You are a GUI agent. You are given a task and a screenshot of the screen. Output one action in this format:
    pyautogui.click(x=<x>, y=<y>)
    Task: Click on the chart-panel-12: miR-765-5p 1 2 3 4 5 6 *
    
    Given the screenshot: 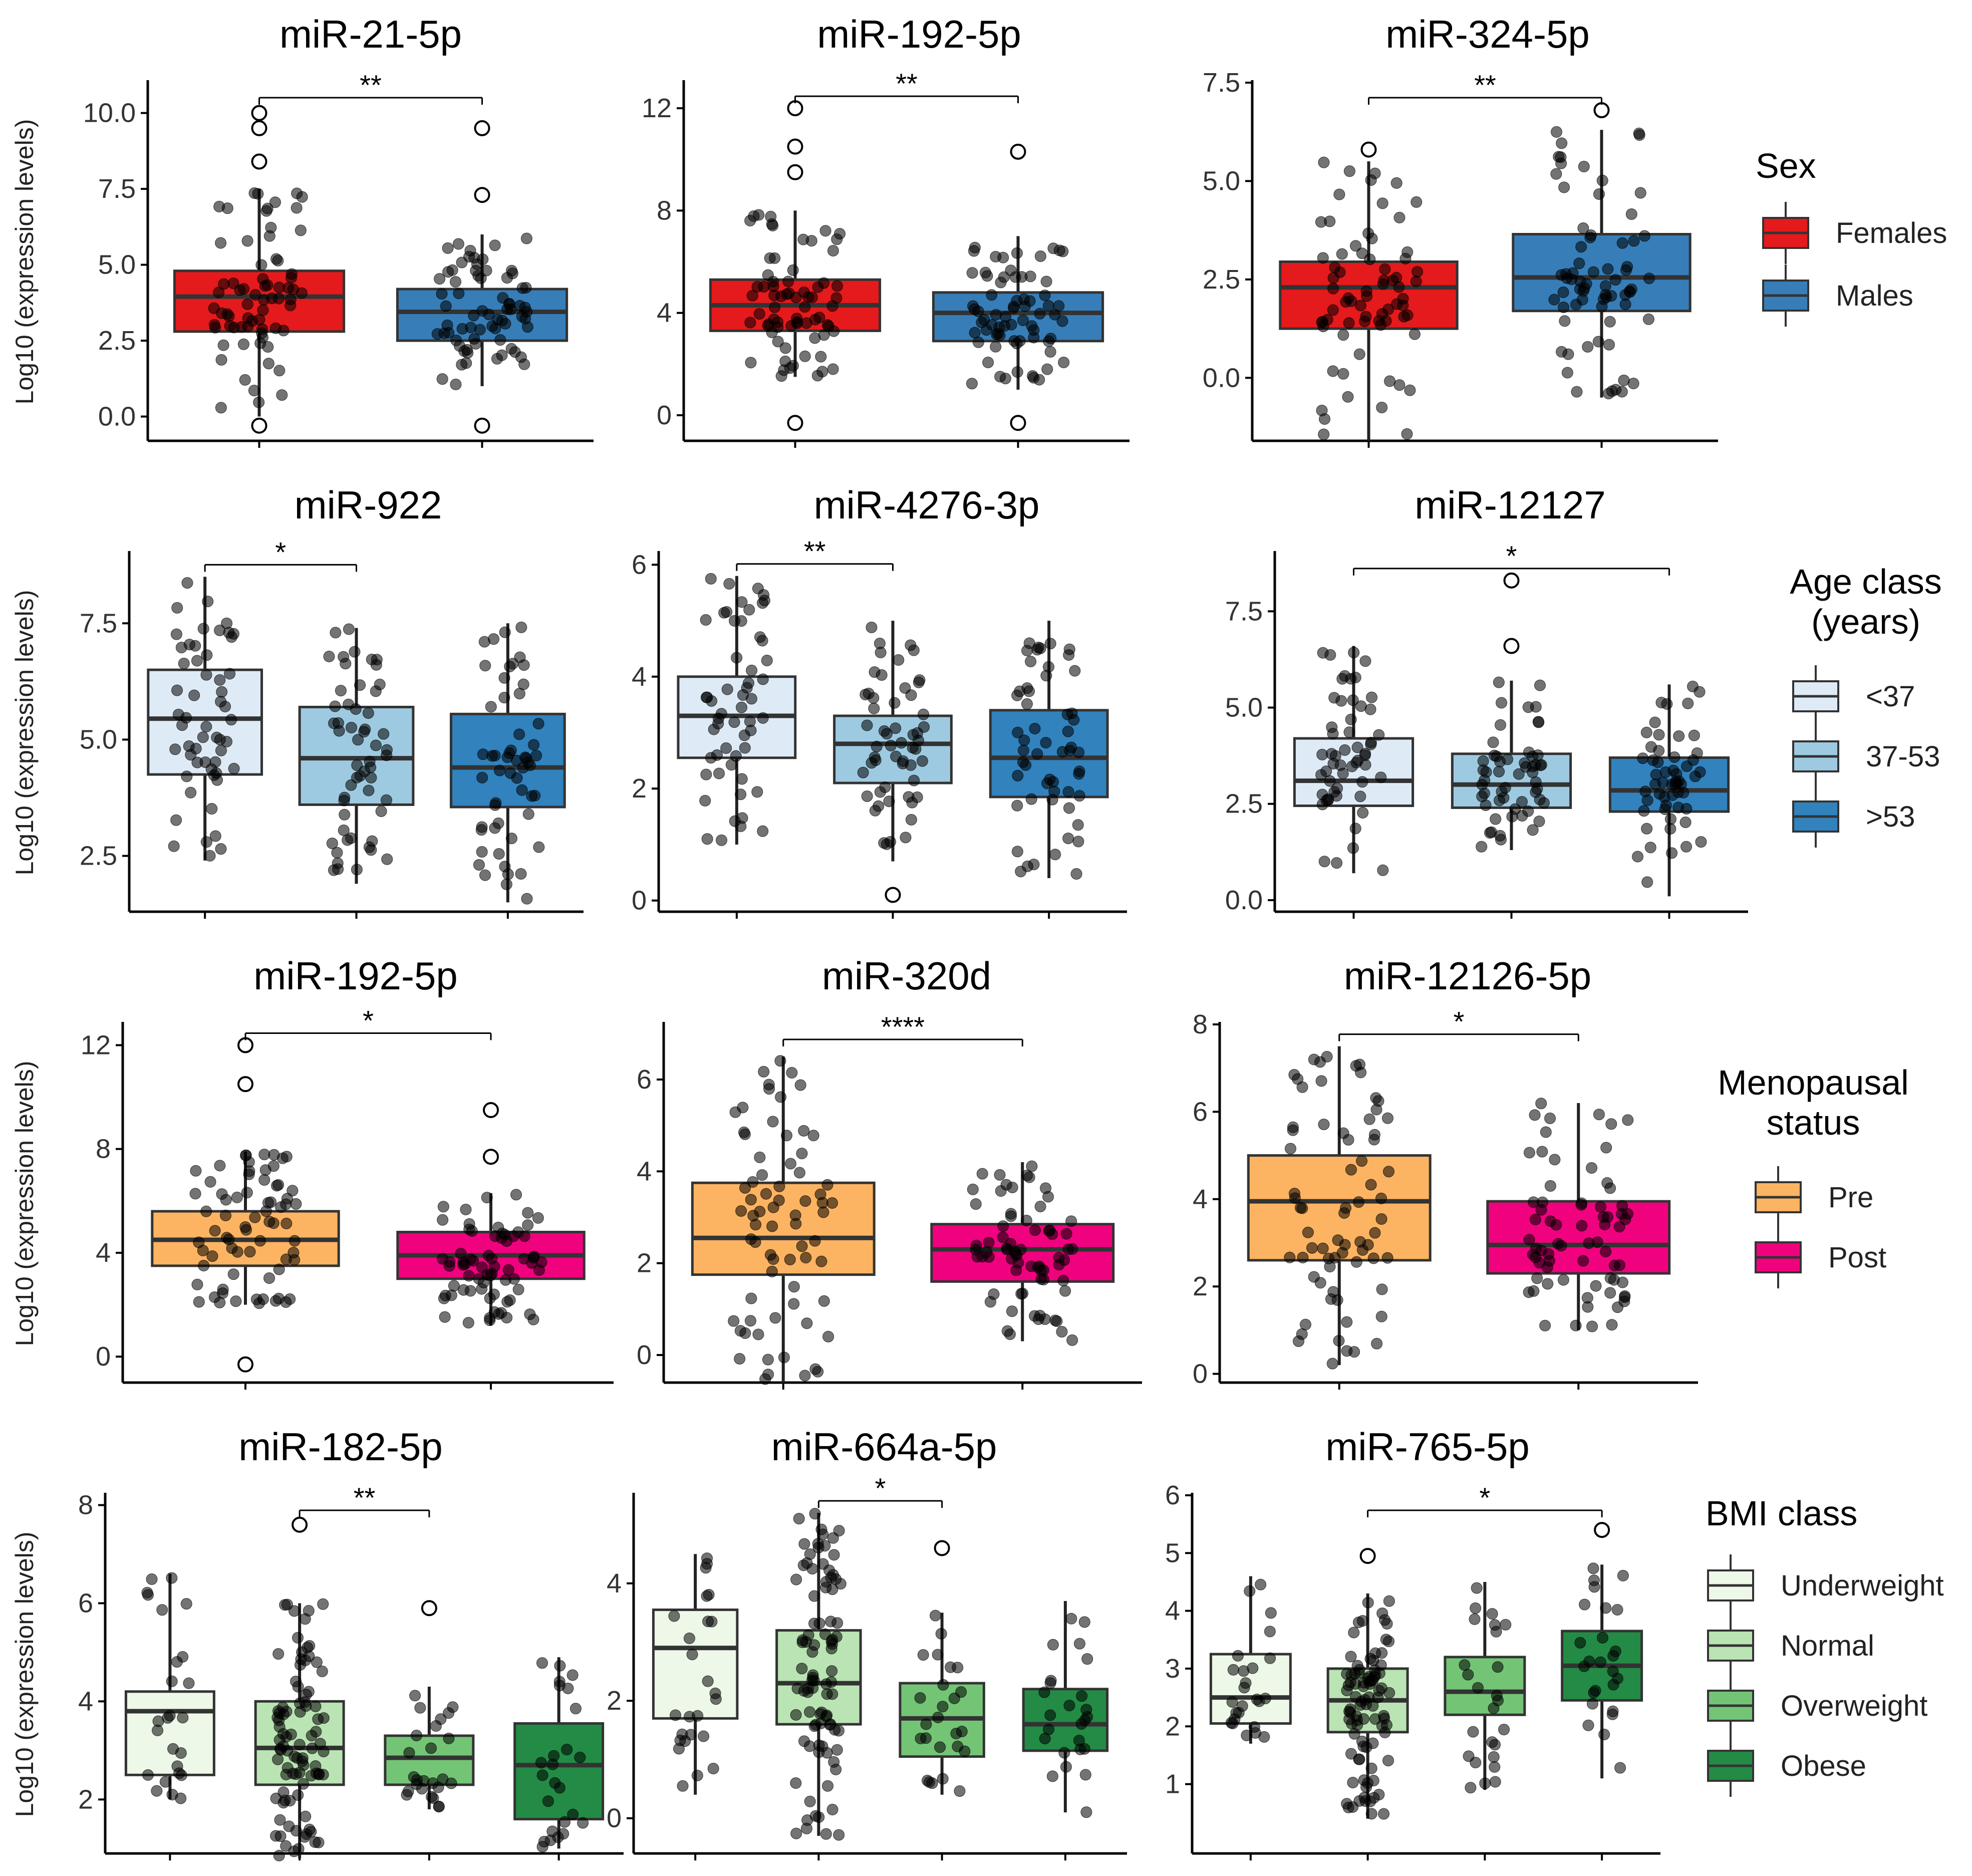 What is the action you would take?
    pyautogui.click(x=1412, y=1642)
    